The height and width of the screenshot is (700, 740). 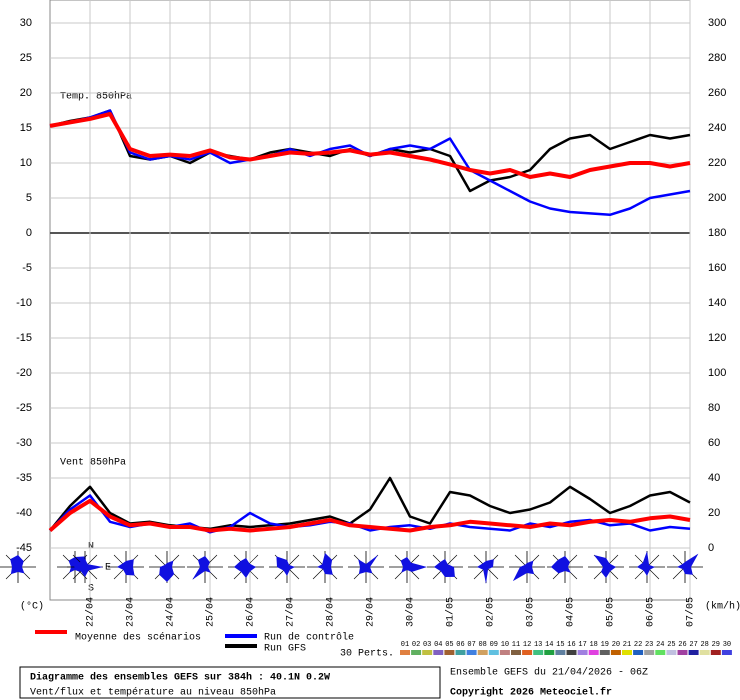 I want to click on y-tick-label: 15, so click(x=26, y=128).